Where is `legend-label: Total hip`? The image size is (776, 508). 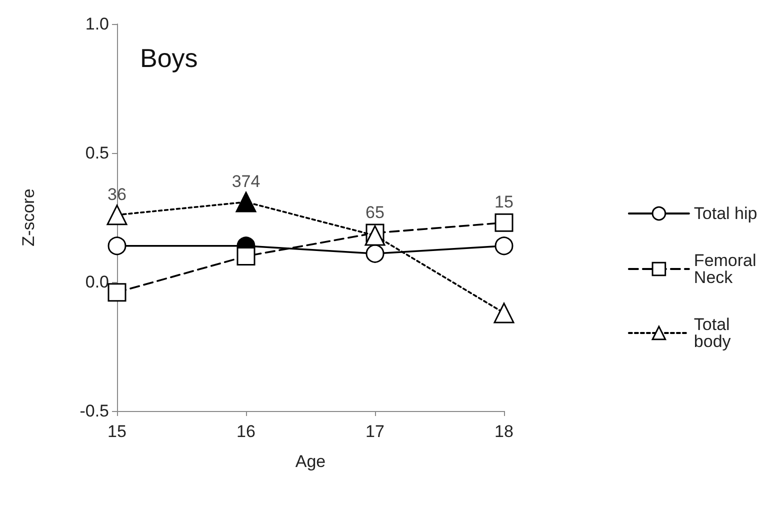 legend-label: Total hip is located at coordinates (726, 213).